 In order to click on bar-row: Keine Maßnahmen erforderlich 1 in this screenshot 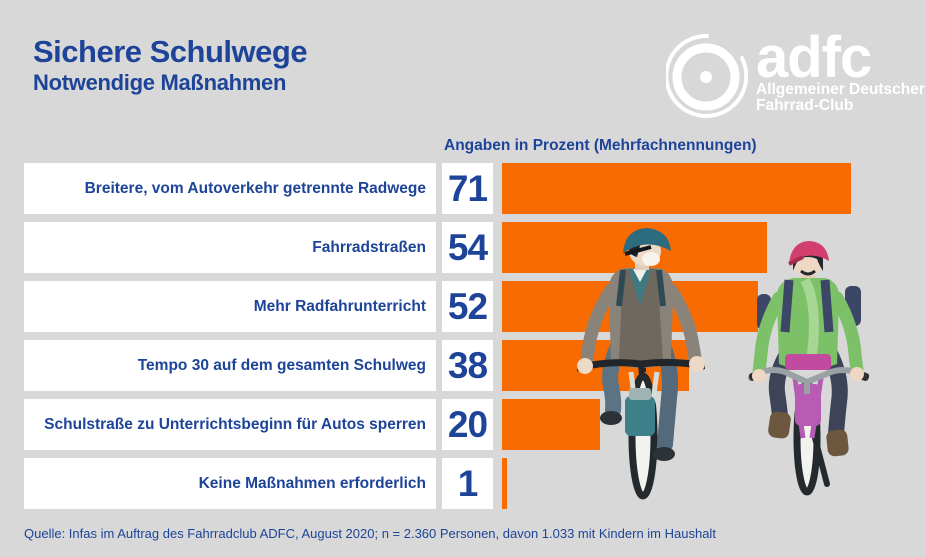, I will do `click(437, 483)`.